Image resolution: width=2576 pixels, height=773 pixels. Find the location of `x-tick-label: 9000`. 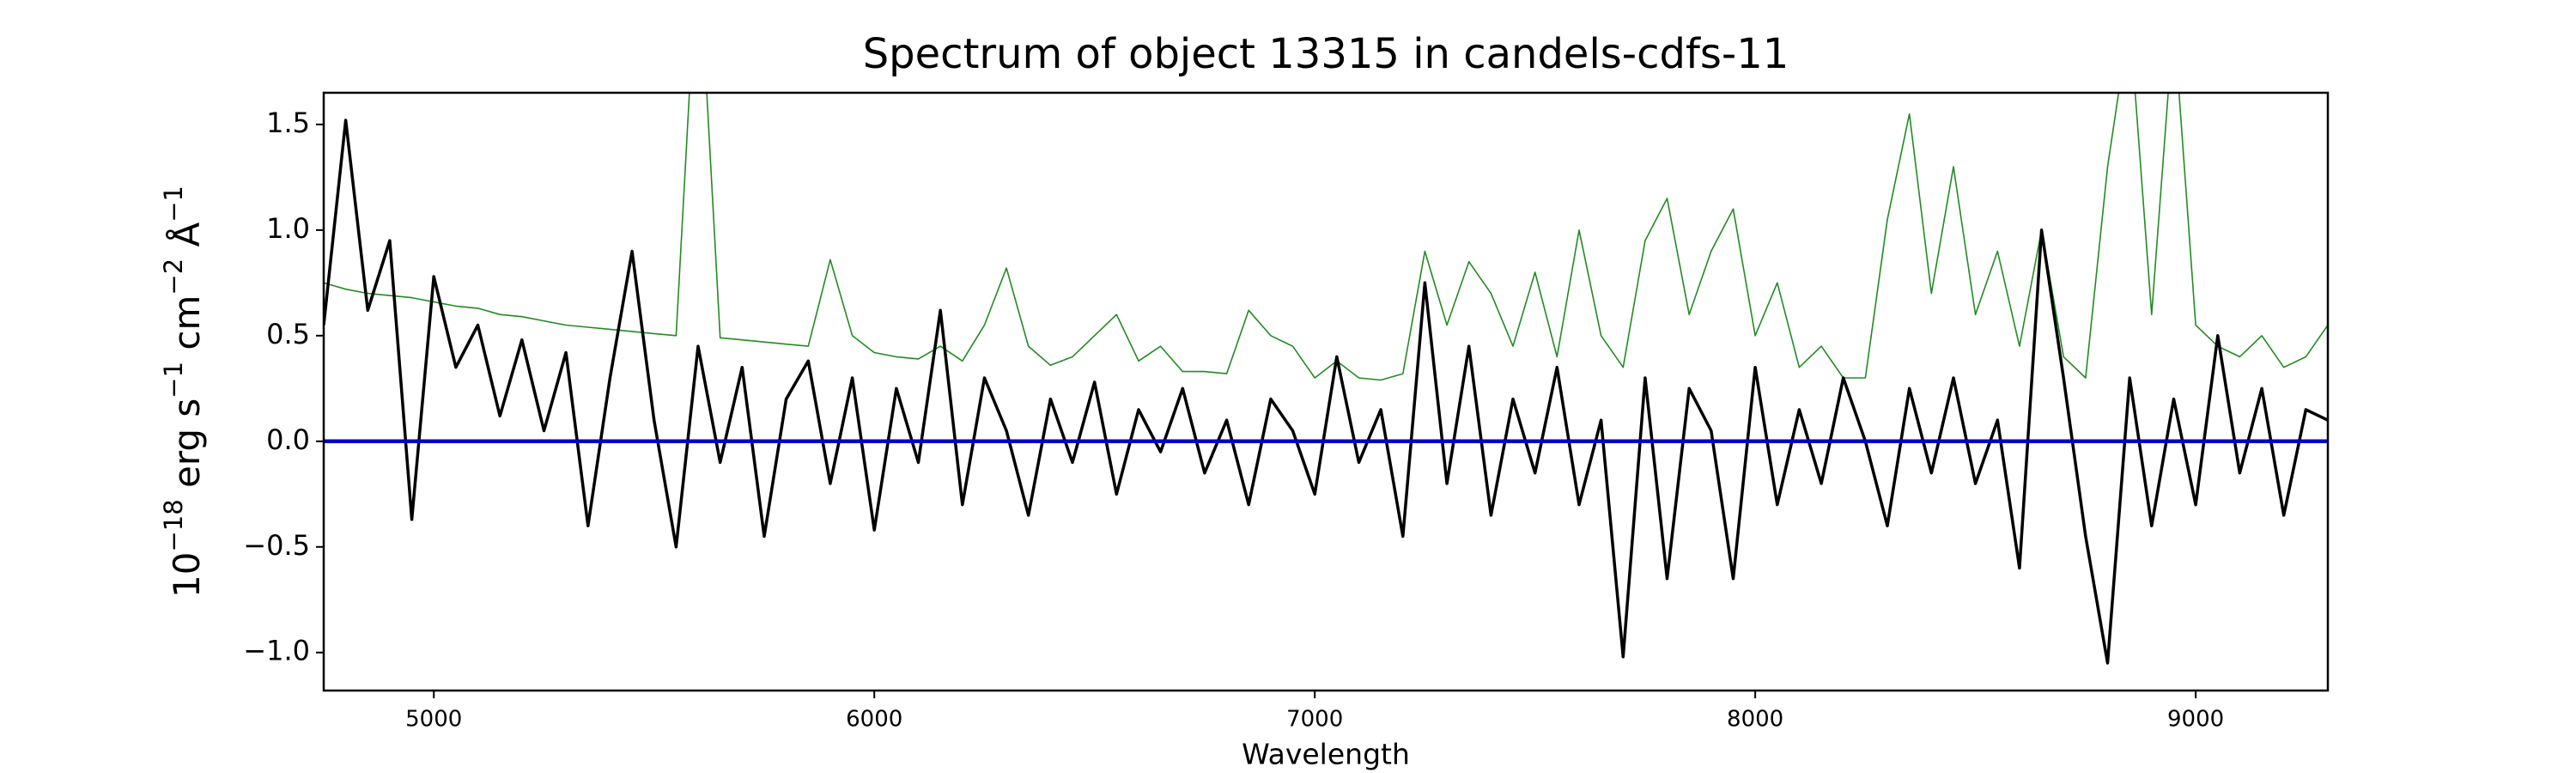

x-tick-label: 9000 is located at coordinates (2195, 720).